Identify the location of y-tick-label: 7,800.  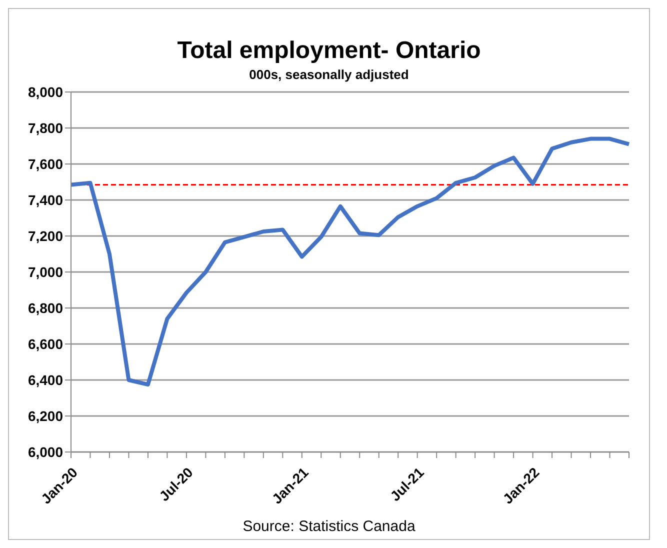
(46, 128).